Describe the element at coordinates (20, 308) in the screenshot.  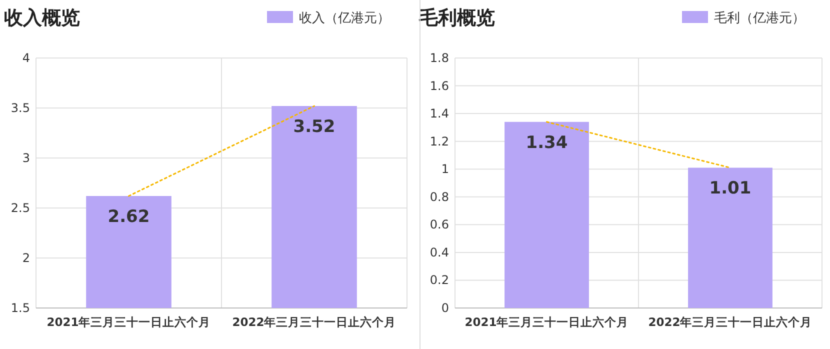
I see `y-tick-label: 1.5` at that location.